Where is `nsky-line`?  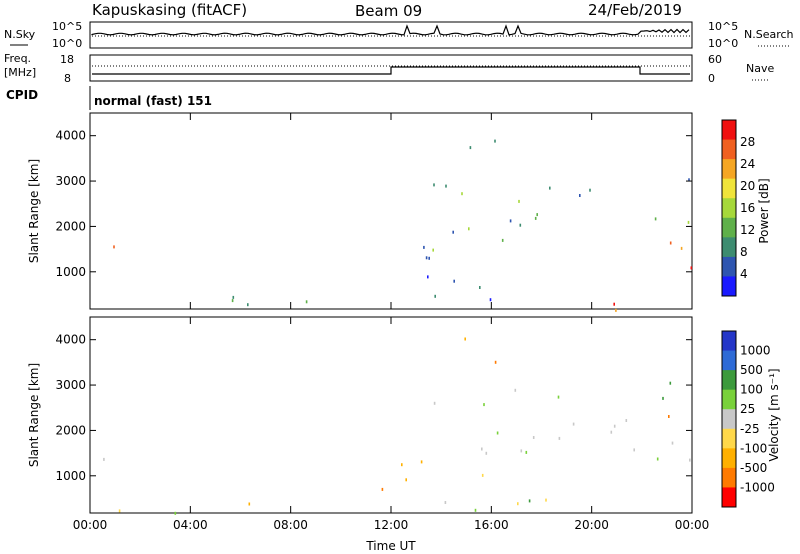
nsky-line is located at coordinates (390, 30).